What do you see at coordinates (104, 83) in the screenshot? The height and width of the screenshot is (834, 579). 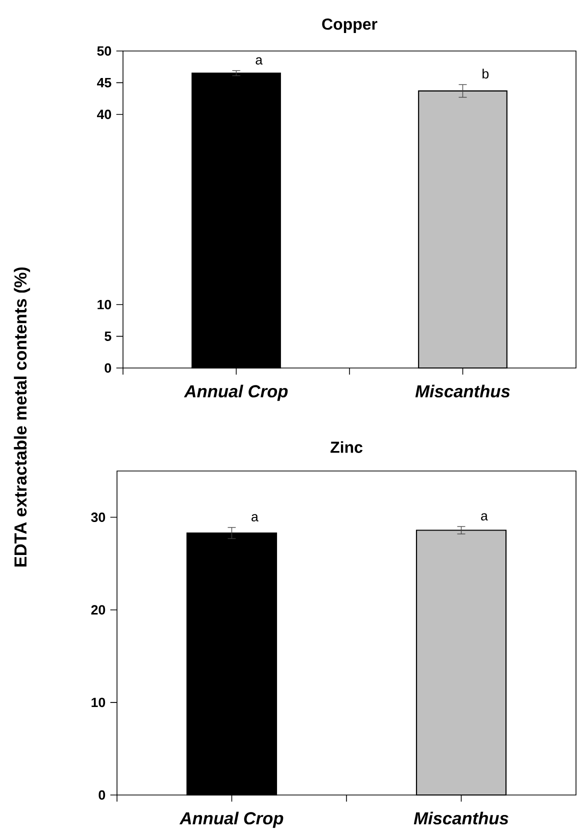 I see `y-tick-label: 45` at bounding box center [104, 83].